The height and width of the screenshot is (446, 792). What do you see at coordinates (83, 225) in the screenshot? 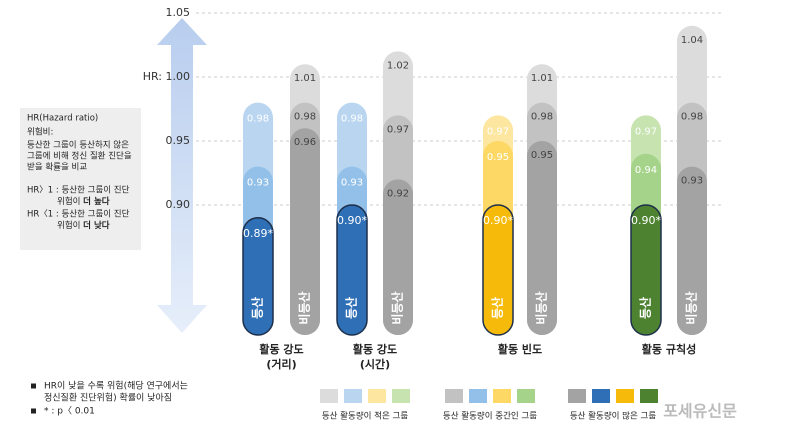
I see `info-rule: 위험이 더 낮다` at bounding box center [83, 225].